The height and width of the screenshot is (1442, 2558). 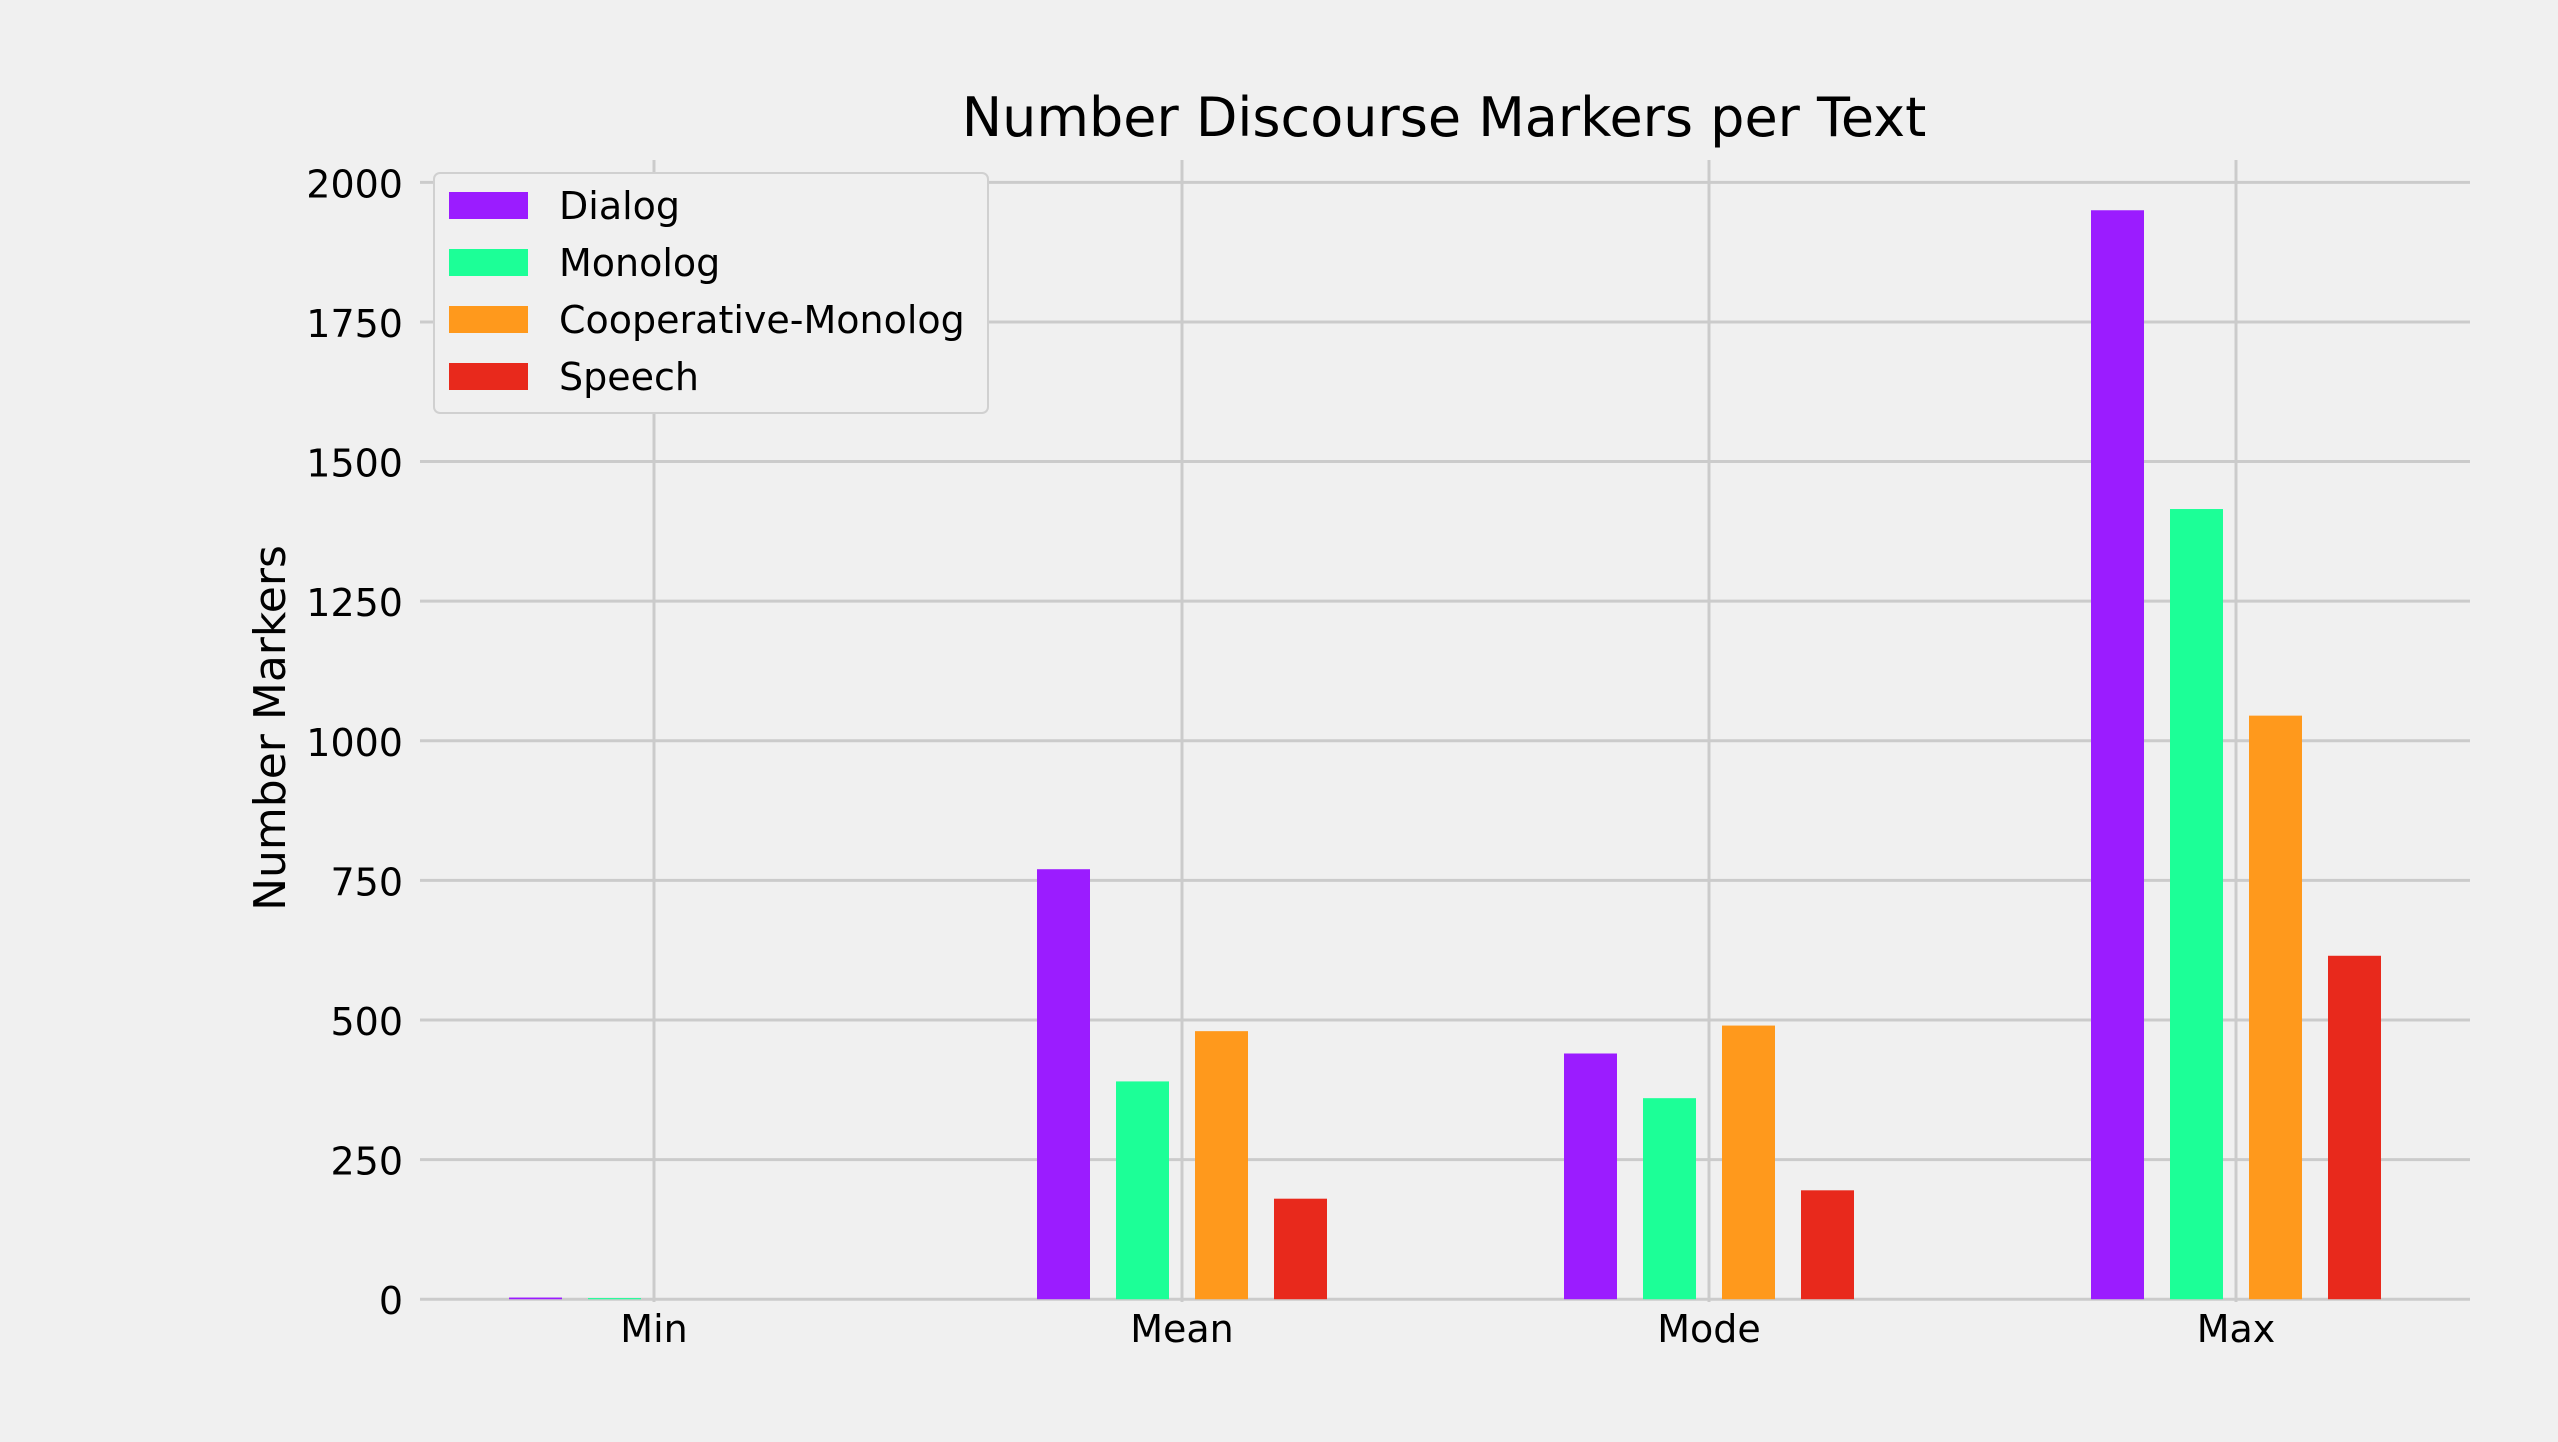 I want to click on bar-cooperative-monolog-mean, so click(x=1221, y=1165).